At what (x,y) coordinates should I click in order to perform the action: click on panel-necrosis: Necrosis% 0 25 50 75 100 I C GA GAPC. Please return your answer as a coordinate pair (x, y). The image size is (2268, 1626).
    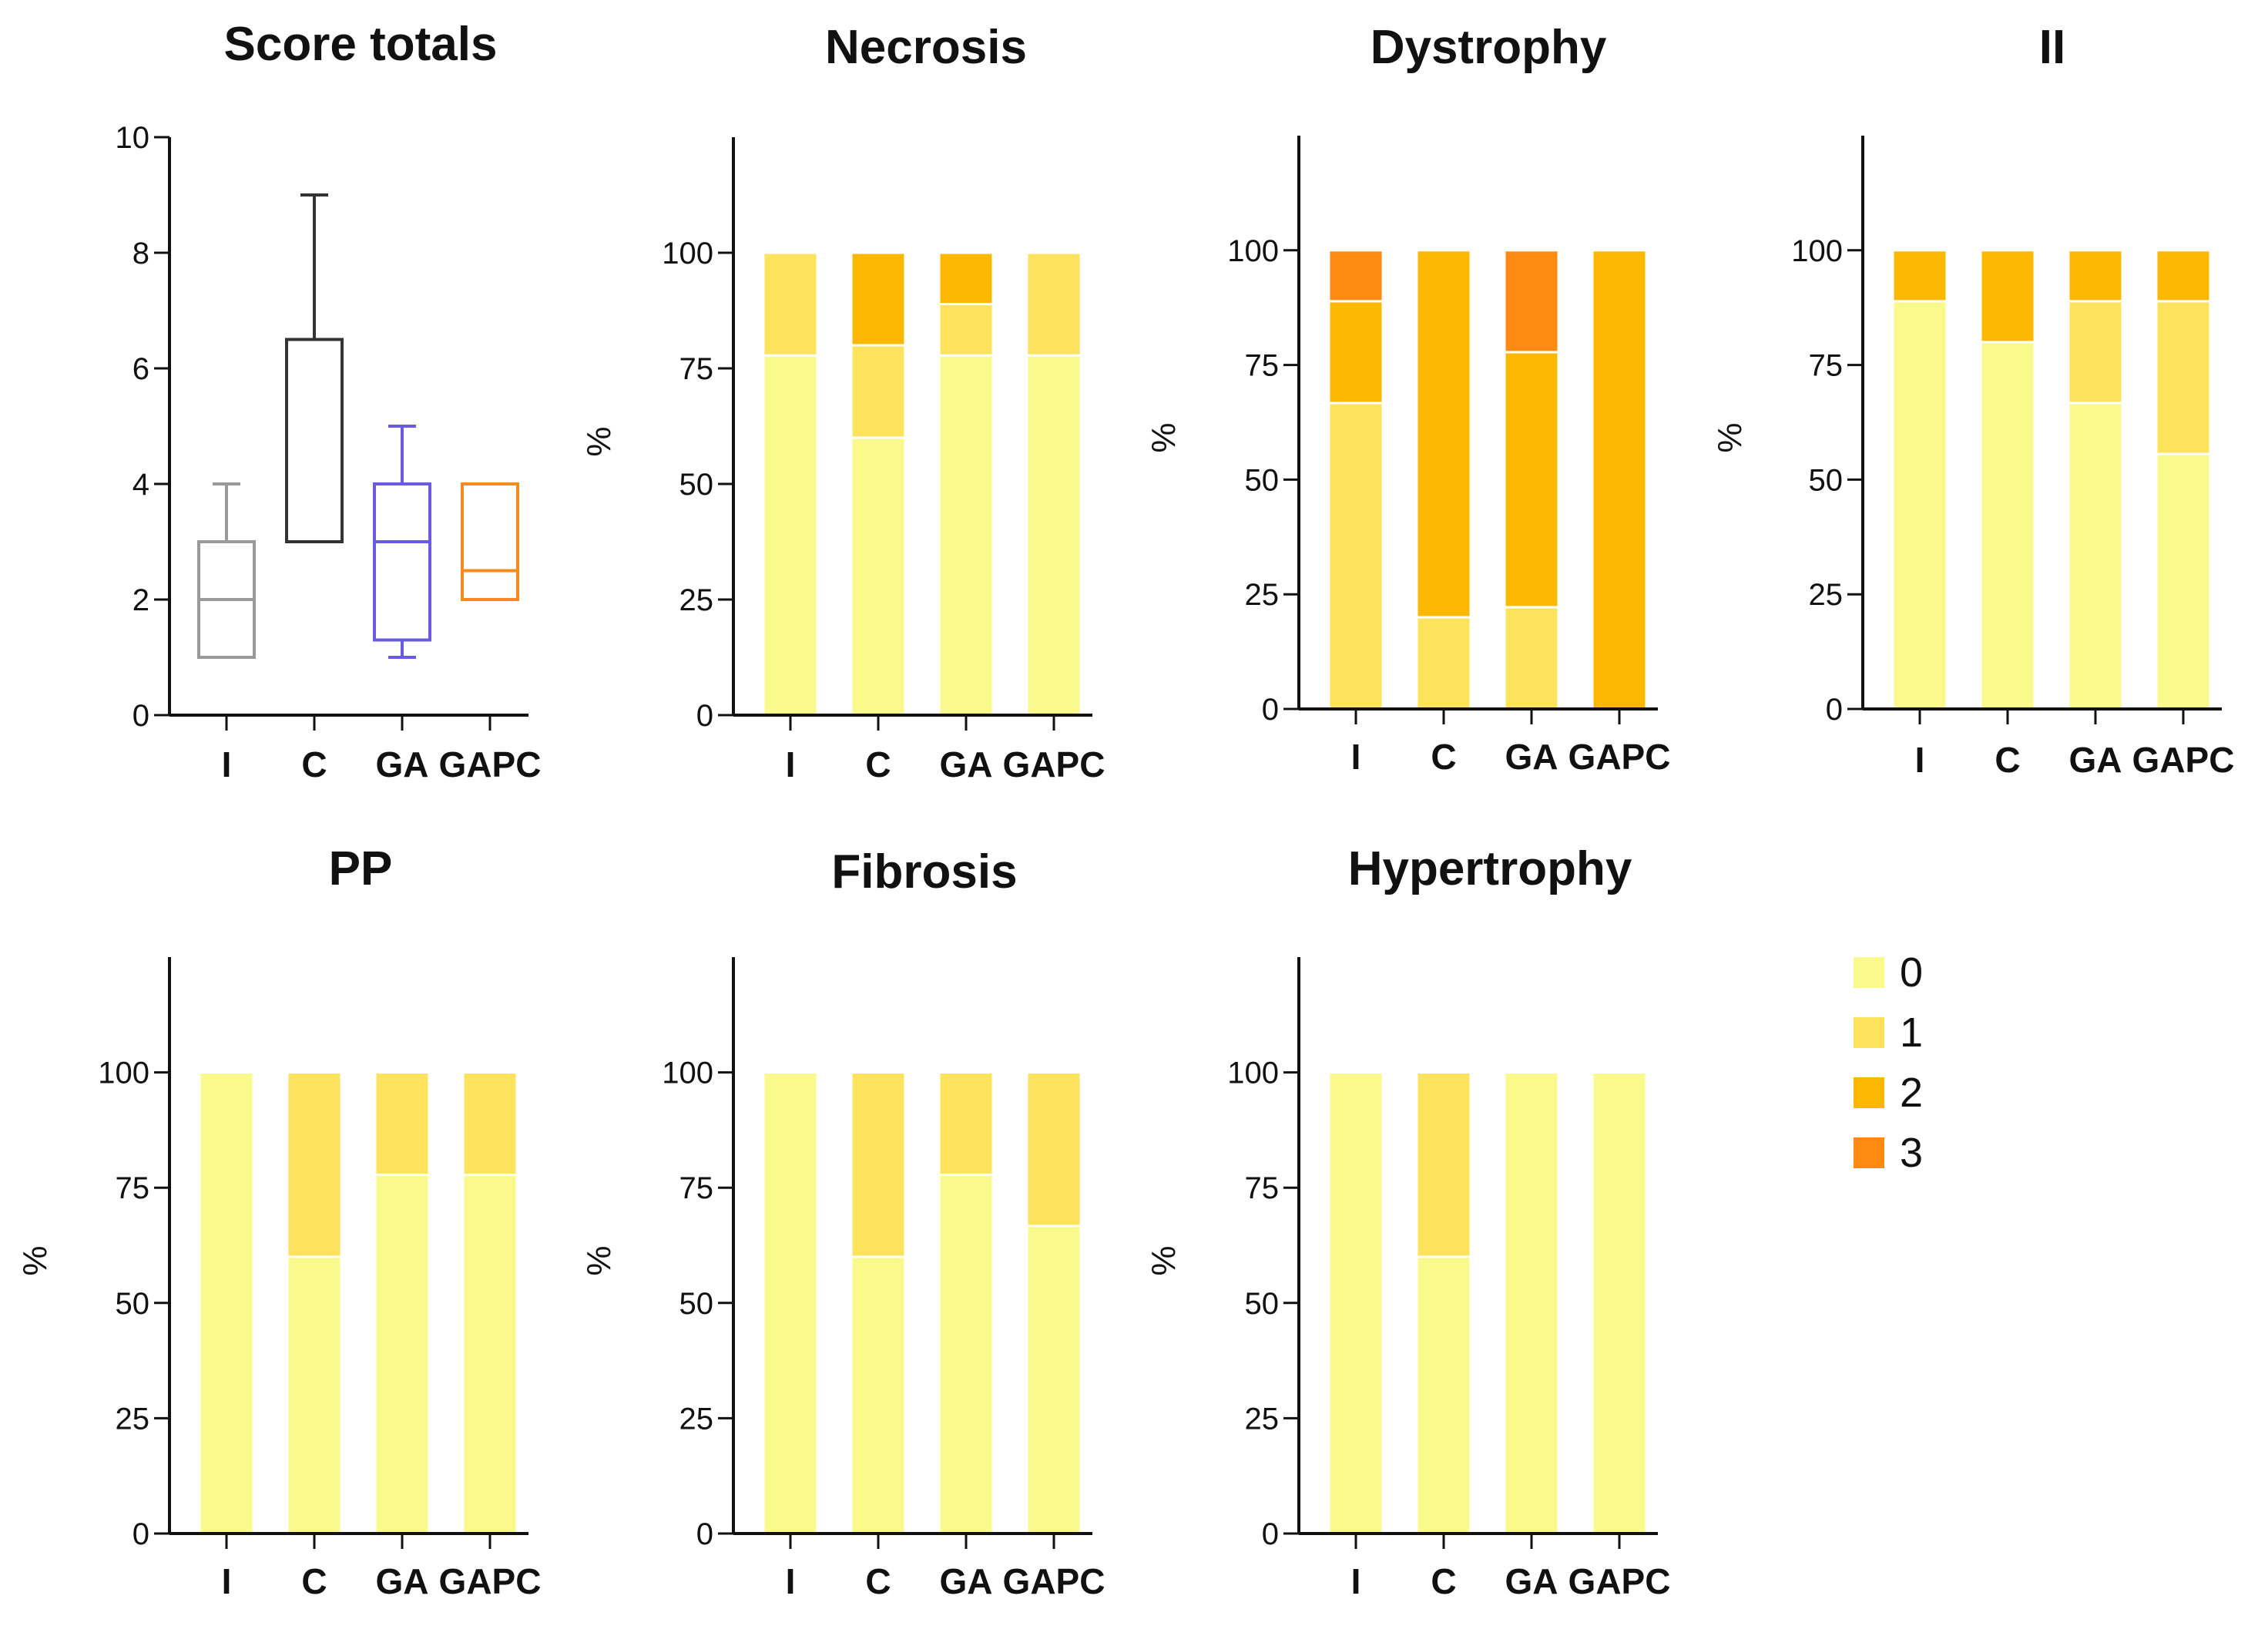
    Looking at the image, I should click on (842, 402).